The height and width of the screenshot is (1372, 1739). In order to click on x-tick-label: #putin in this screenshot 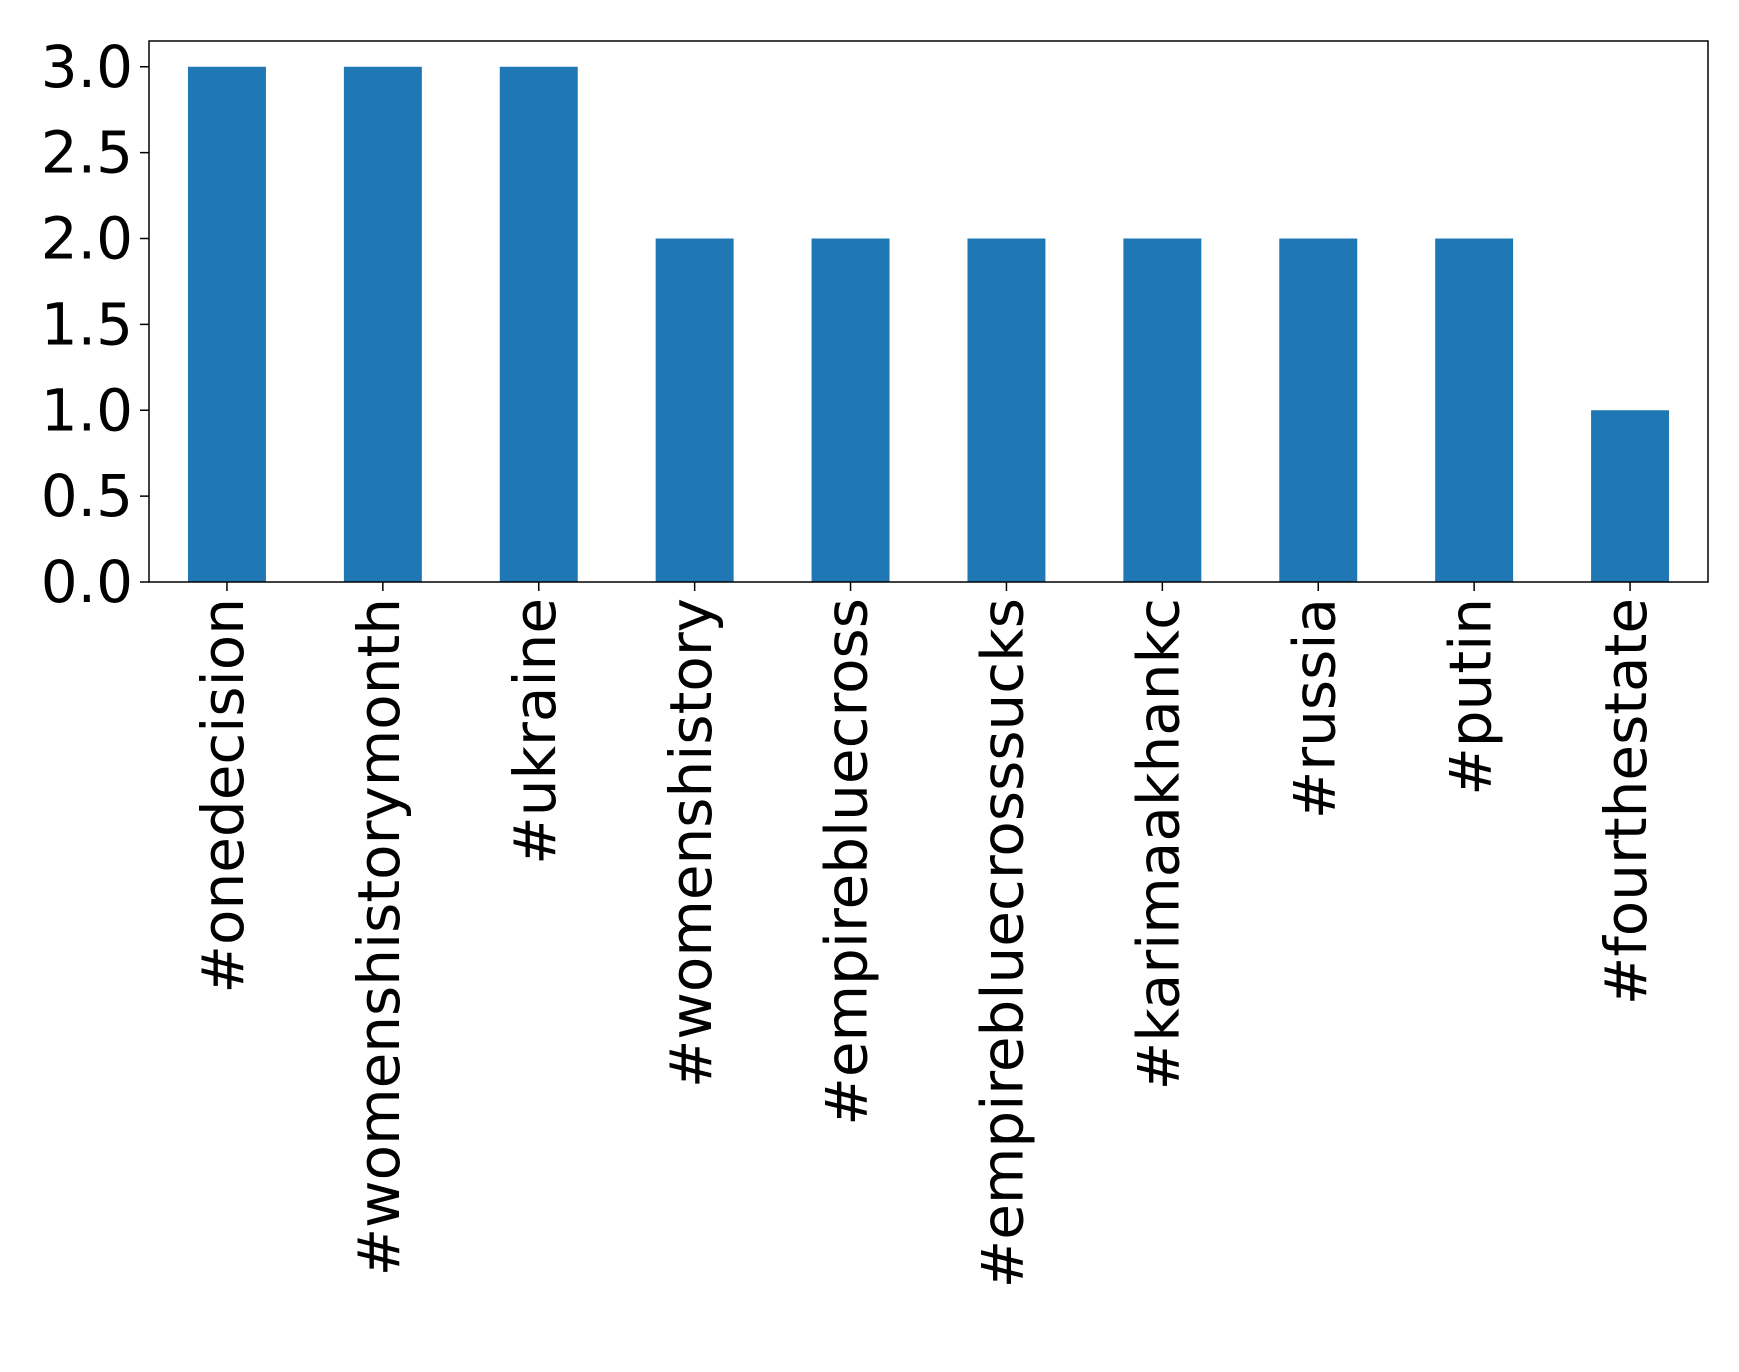, I will do `click(1470, 697)`.